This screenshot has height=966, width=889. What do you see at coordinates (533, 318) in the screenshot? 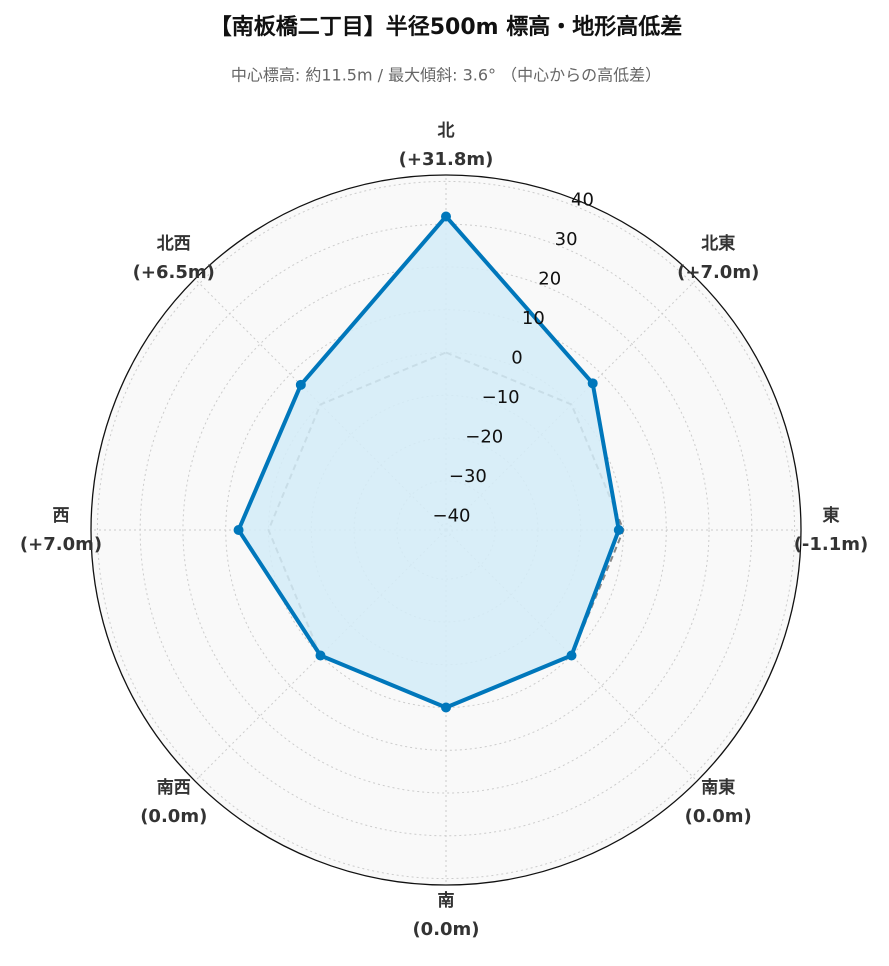
I see `r-tick-label: 10` at bounding box center [533, 318].